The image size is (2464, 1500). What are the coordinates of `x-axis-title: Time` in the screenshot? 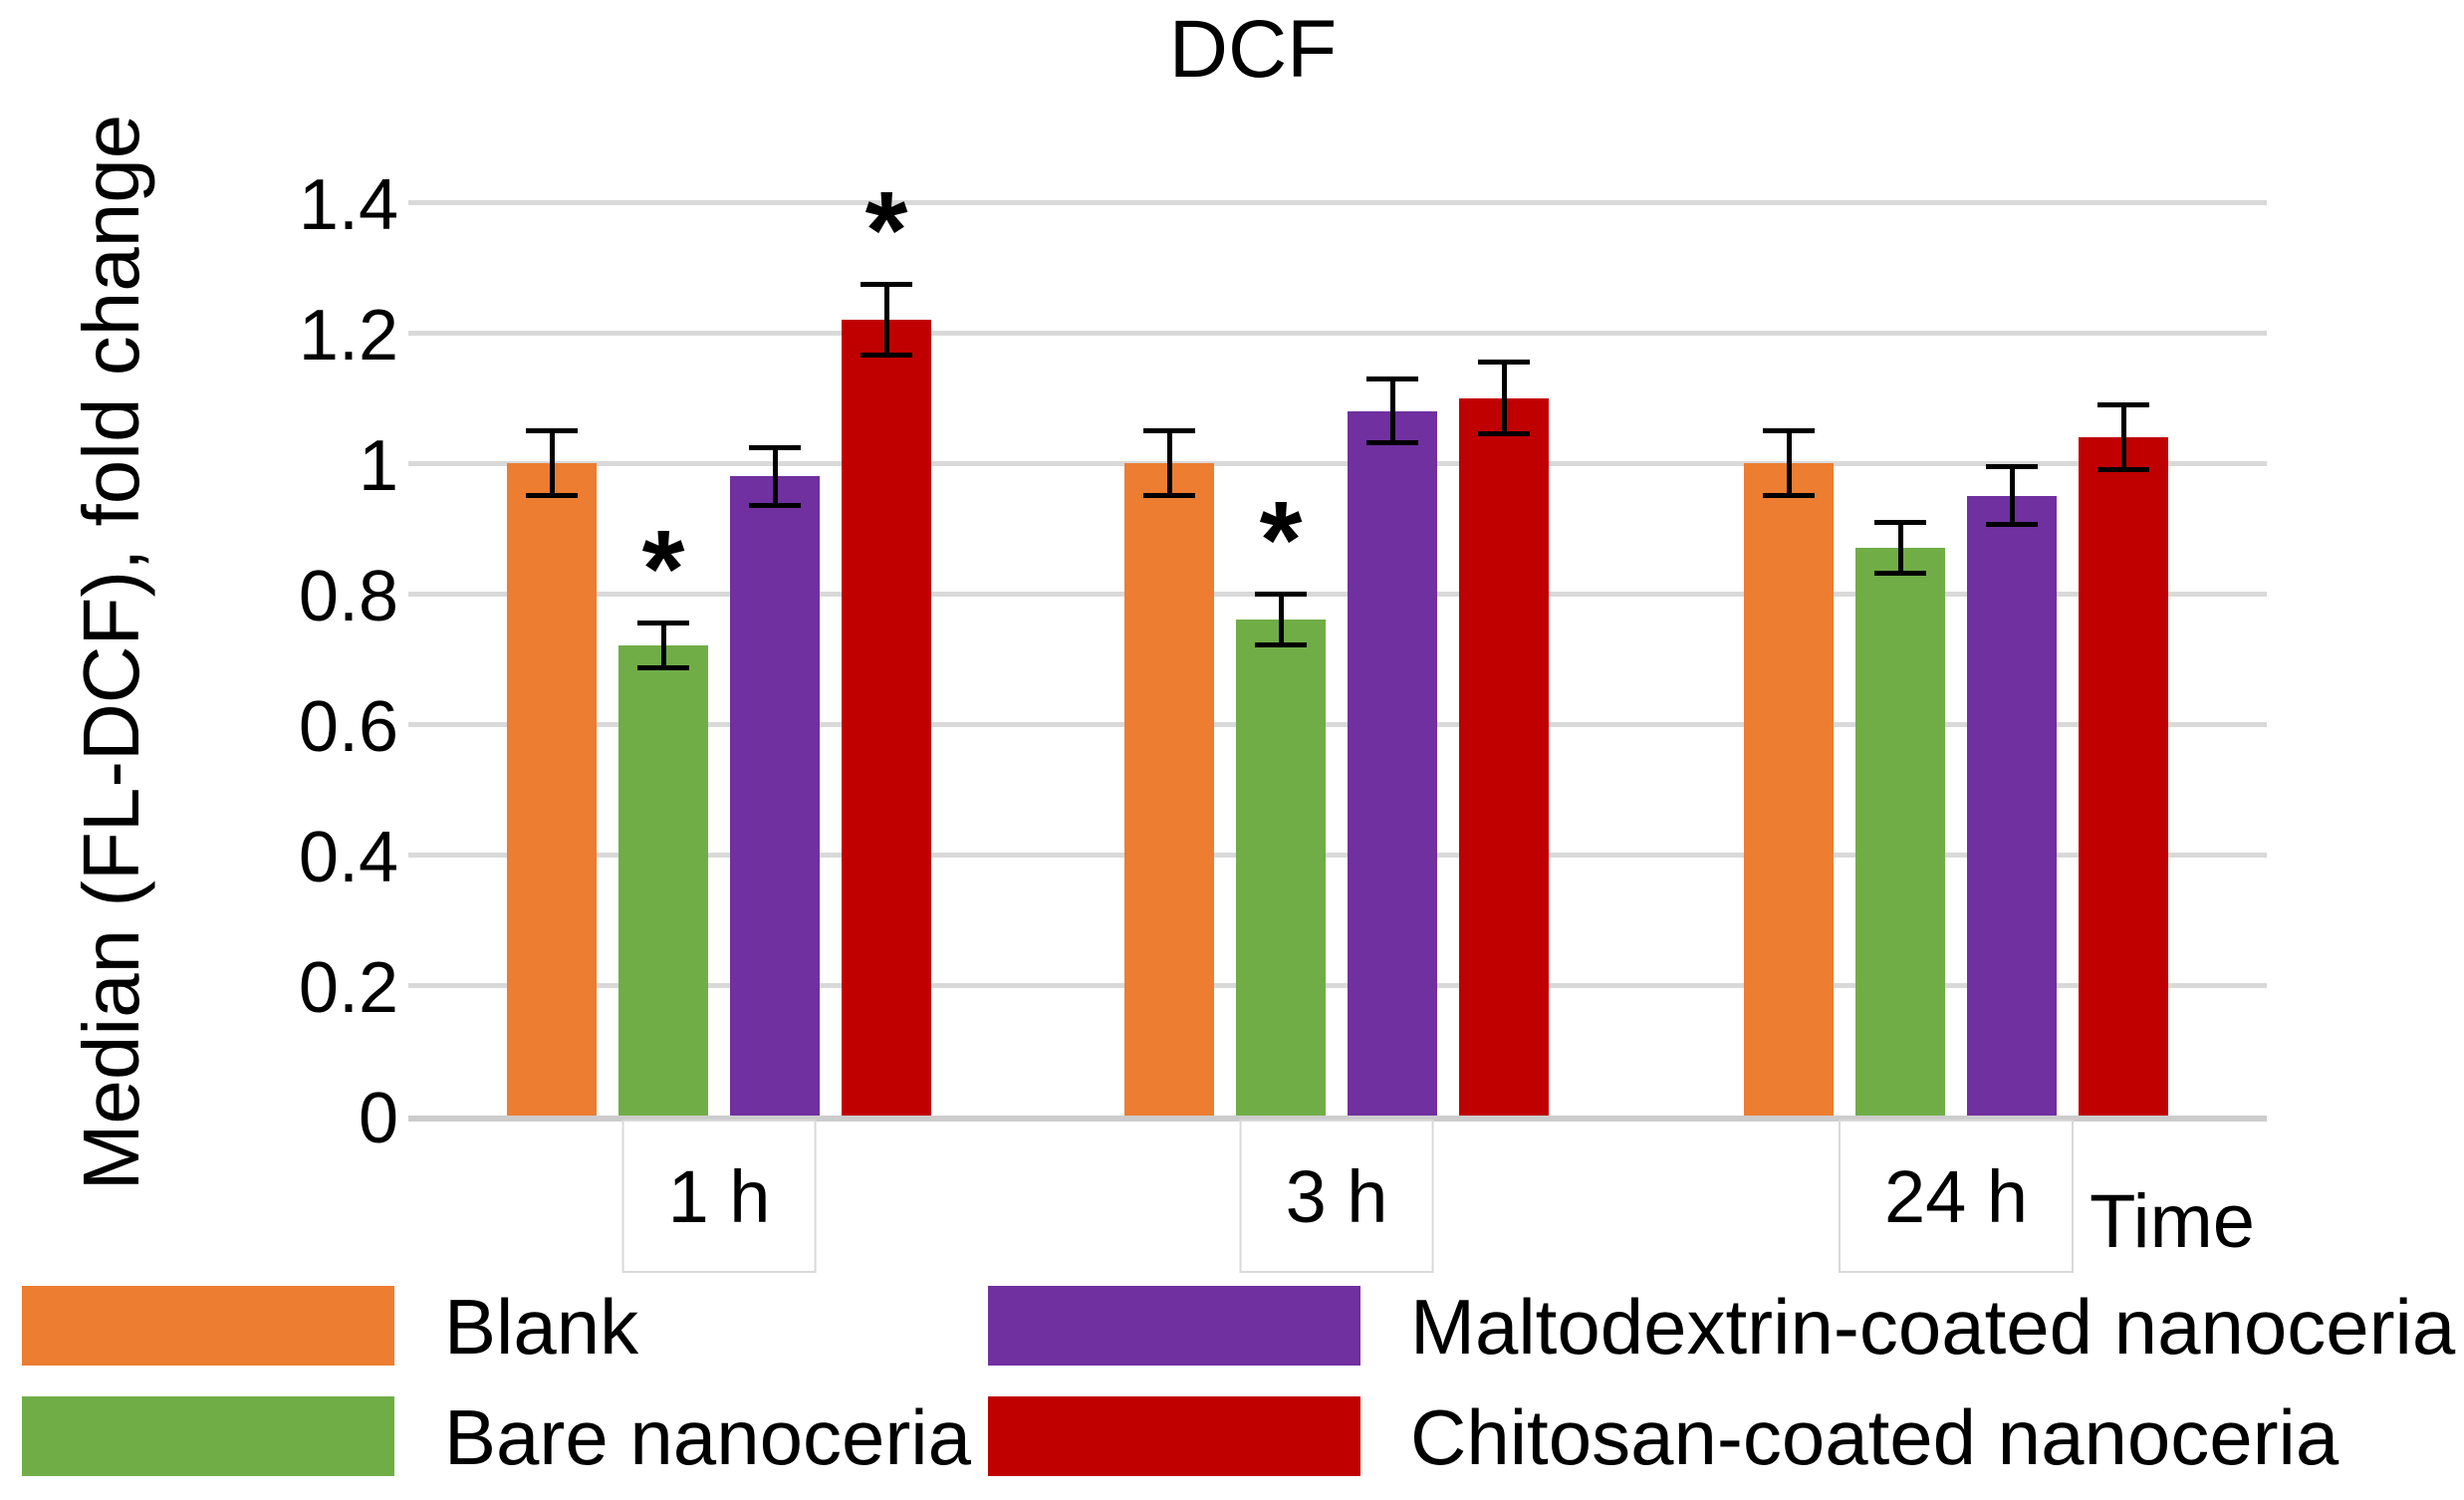 It's located at (2173, 1221).